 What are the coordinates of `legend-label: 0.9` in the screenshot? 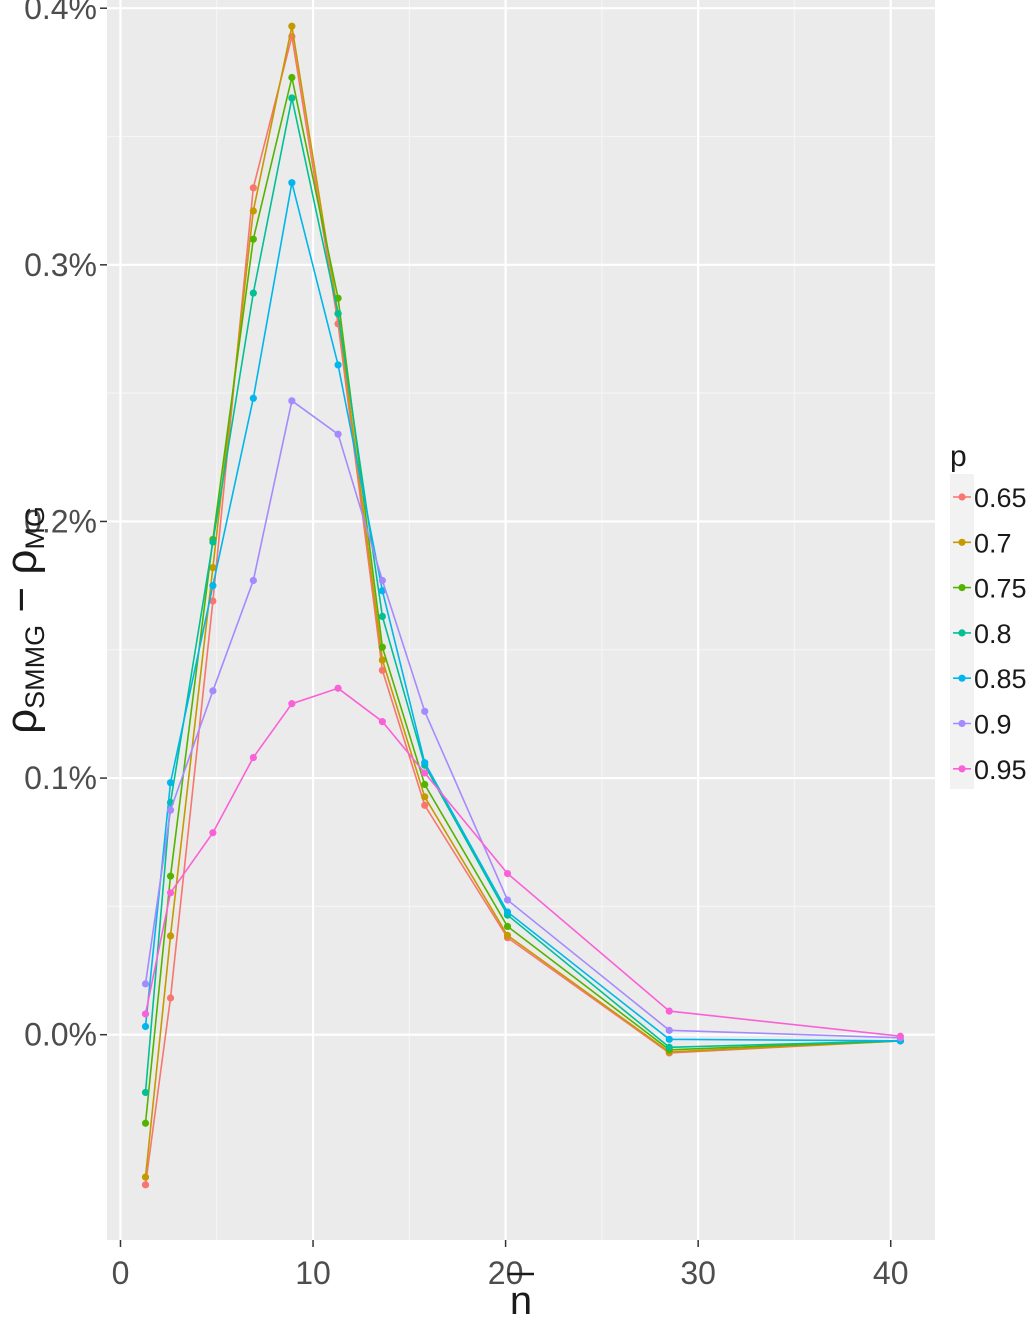 It's located at (993, 725).